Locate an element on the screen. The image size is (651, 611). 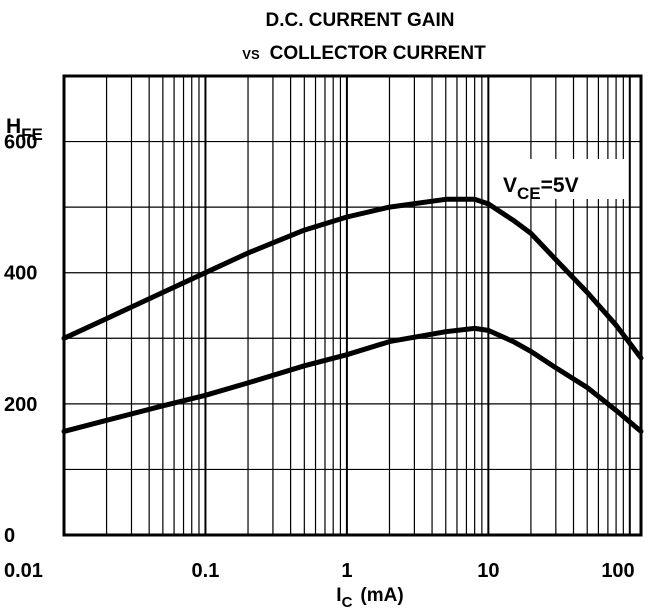
annotation-sub: CE is located at coordinates (529, 193).